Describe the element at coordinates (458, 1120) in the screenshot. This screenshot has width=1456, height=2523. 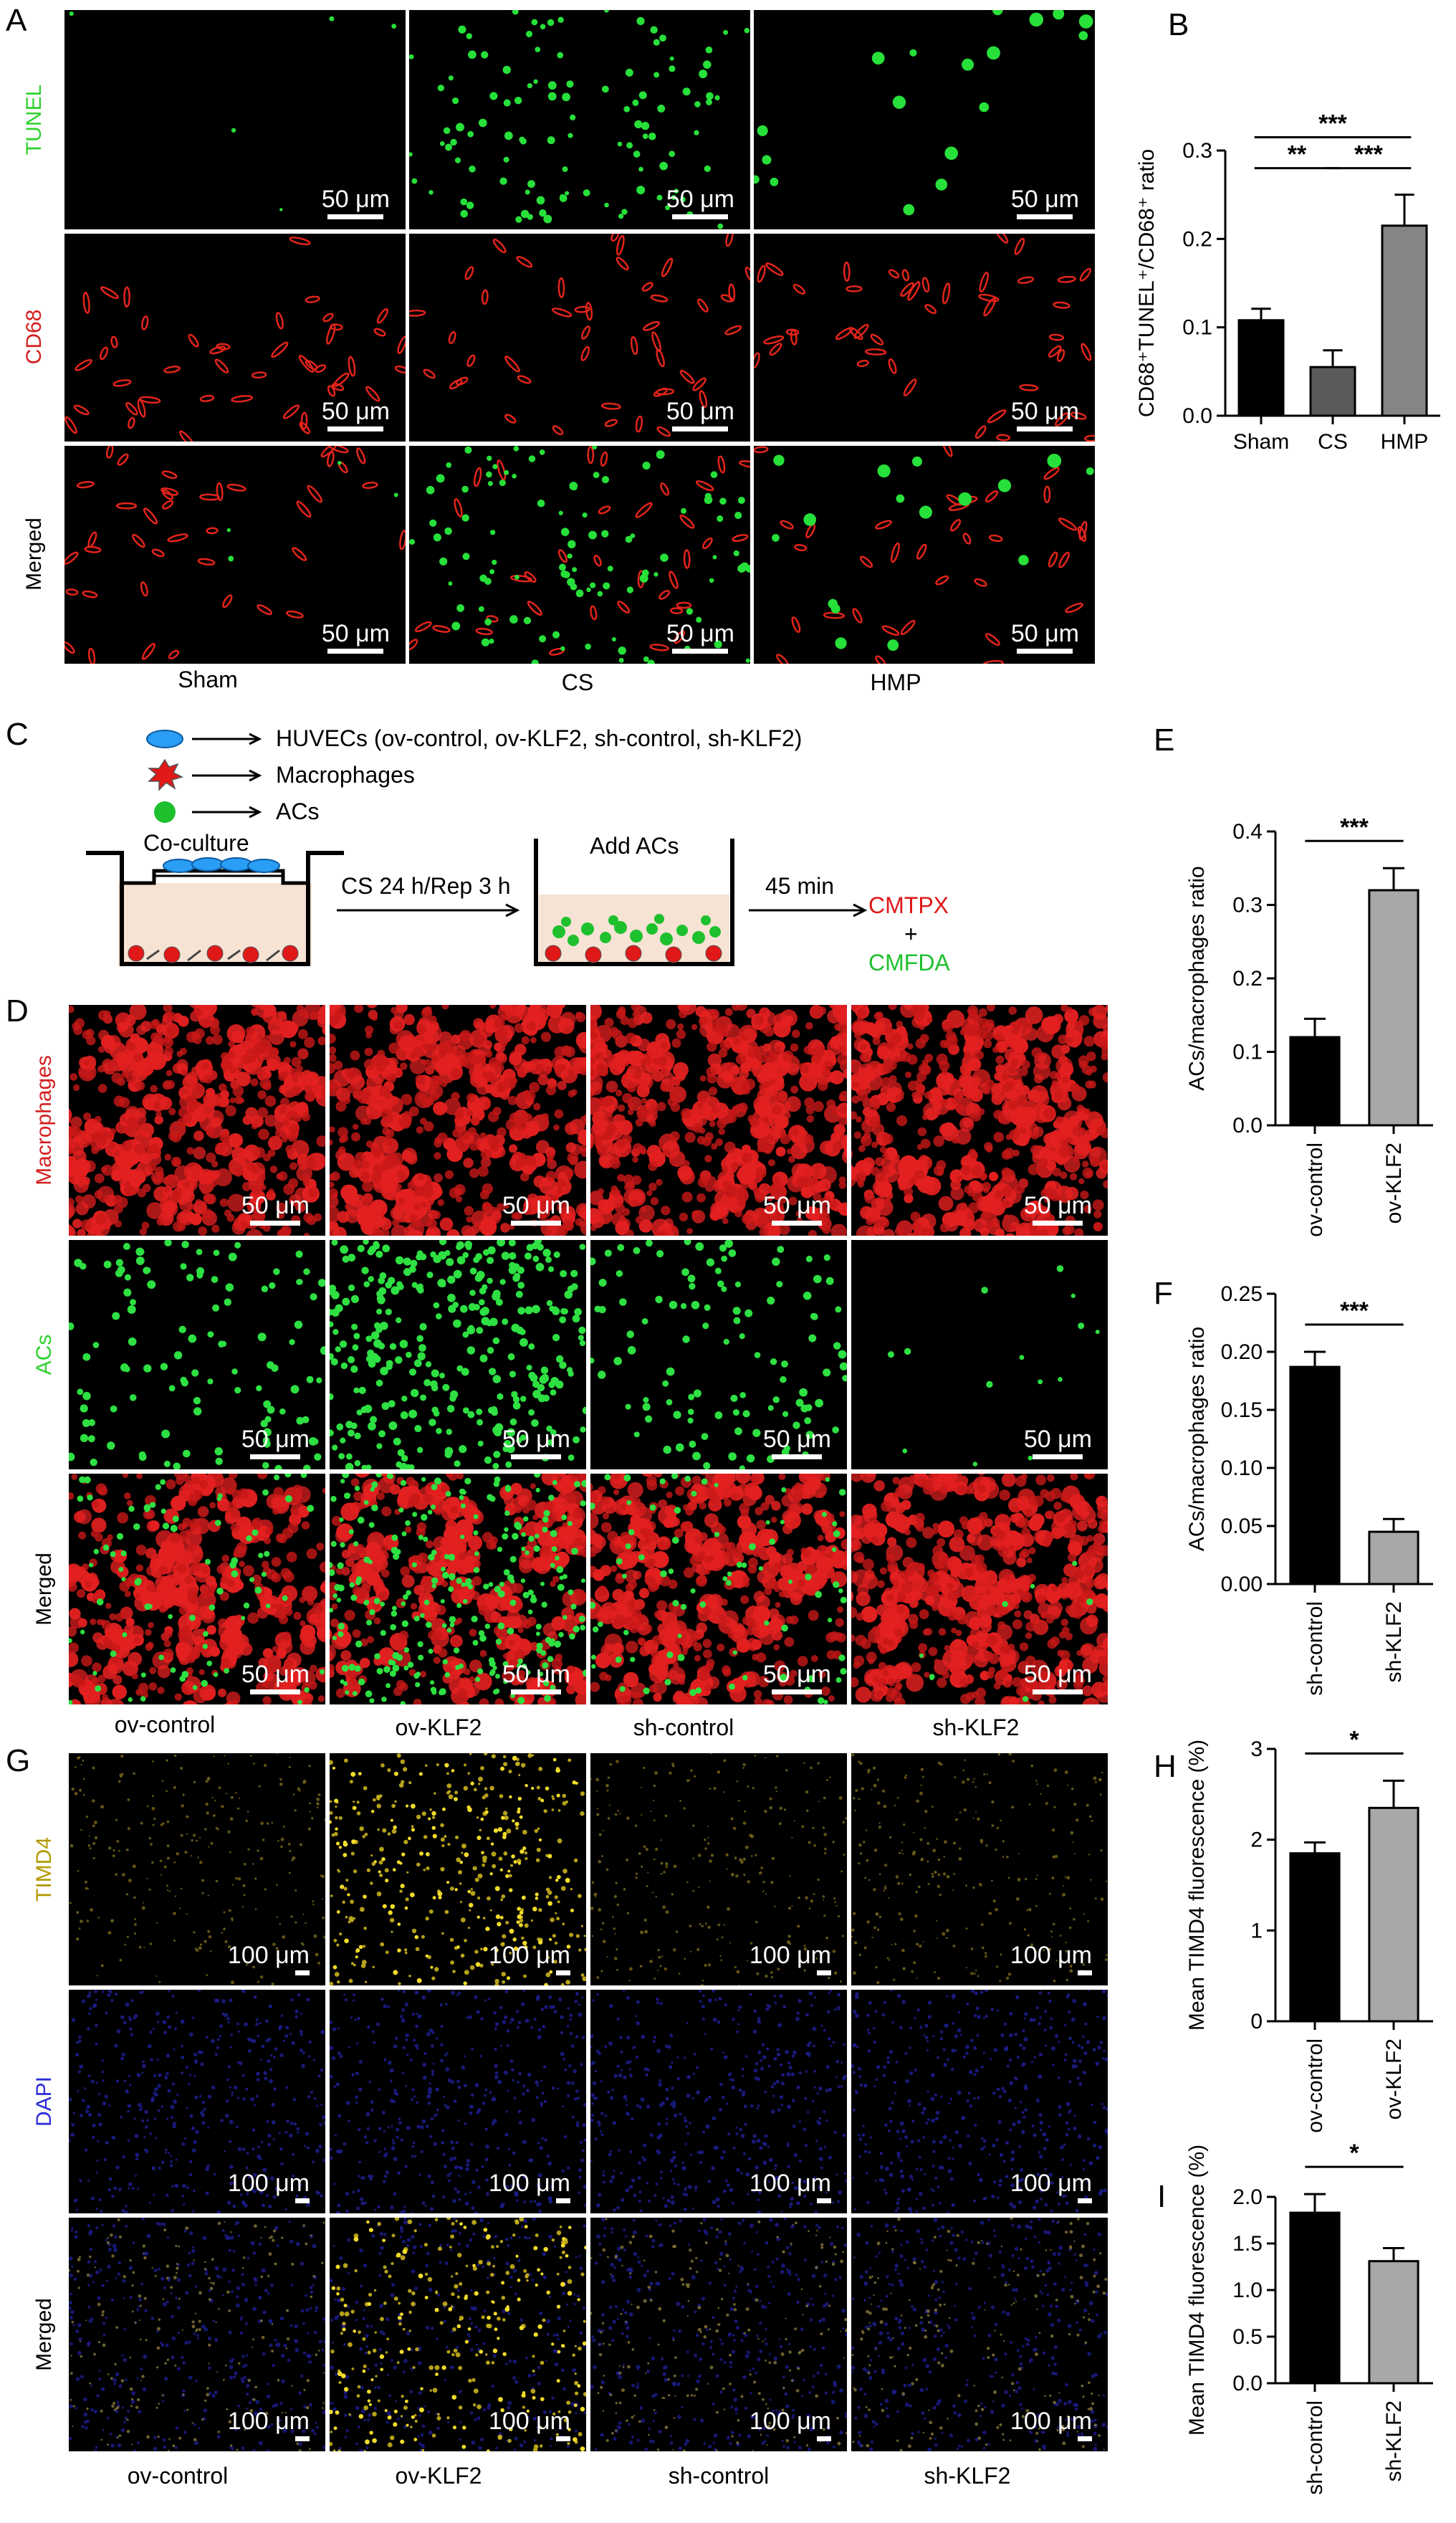
I see `micrograph-d-macro-ov-klf2: 50 μm` at that location.